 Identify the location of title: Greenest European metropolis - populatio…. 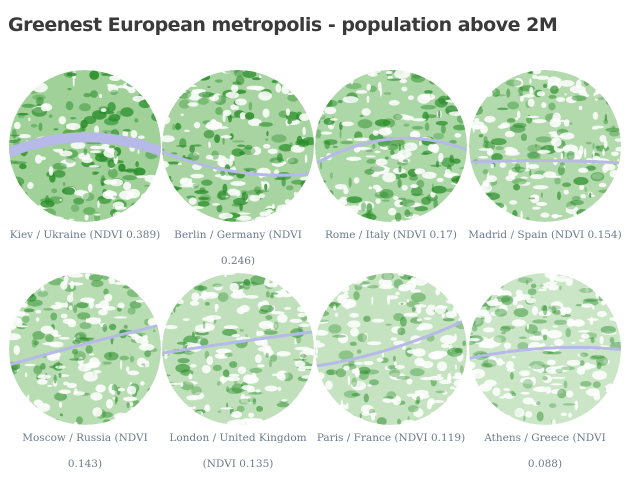
(283, 25).